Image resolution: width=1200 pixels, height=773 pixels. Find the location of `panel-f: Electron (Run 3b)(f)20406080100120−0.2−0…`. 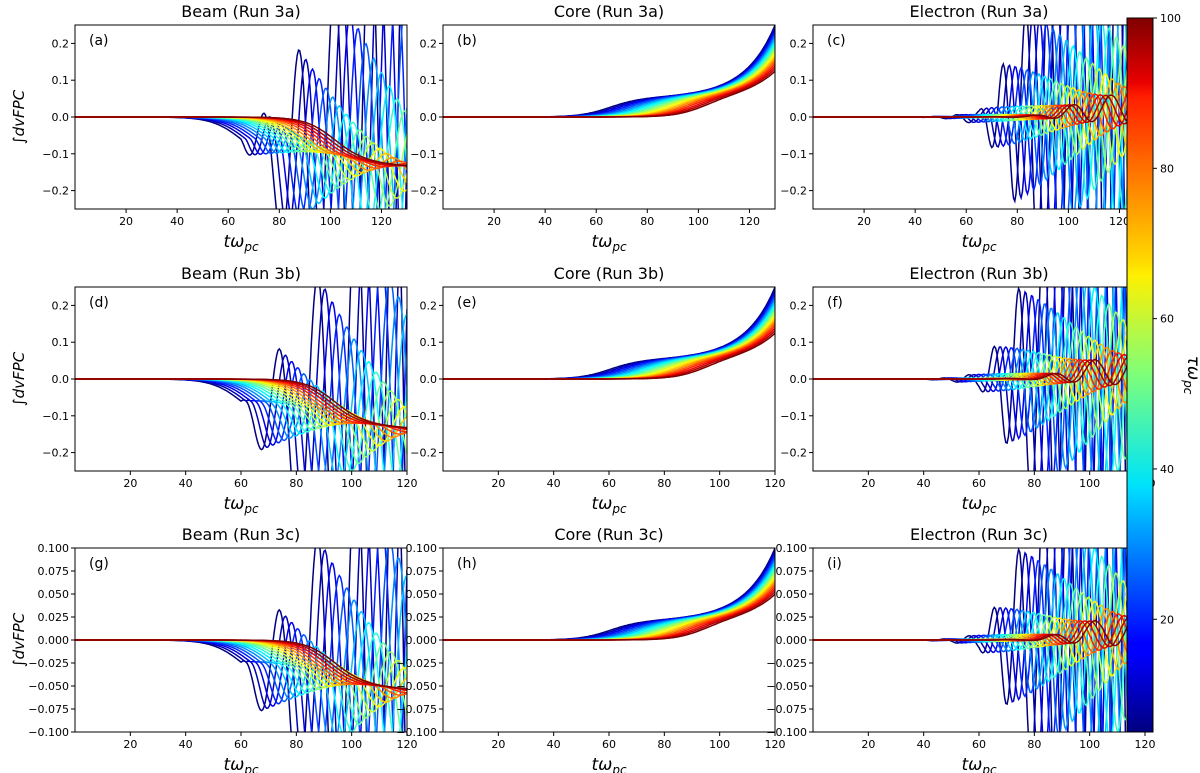

panel-f: Electron (Run 3b)(f)20406080100120−0.2−0… is located at coordinates (967, 390).